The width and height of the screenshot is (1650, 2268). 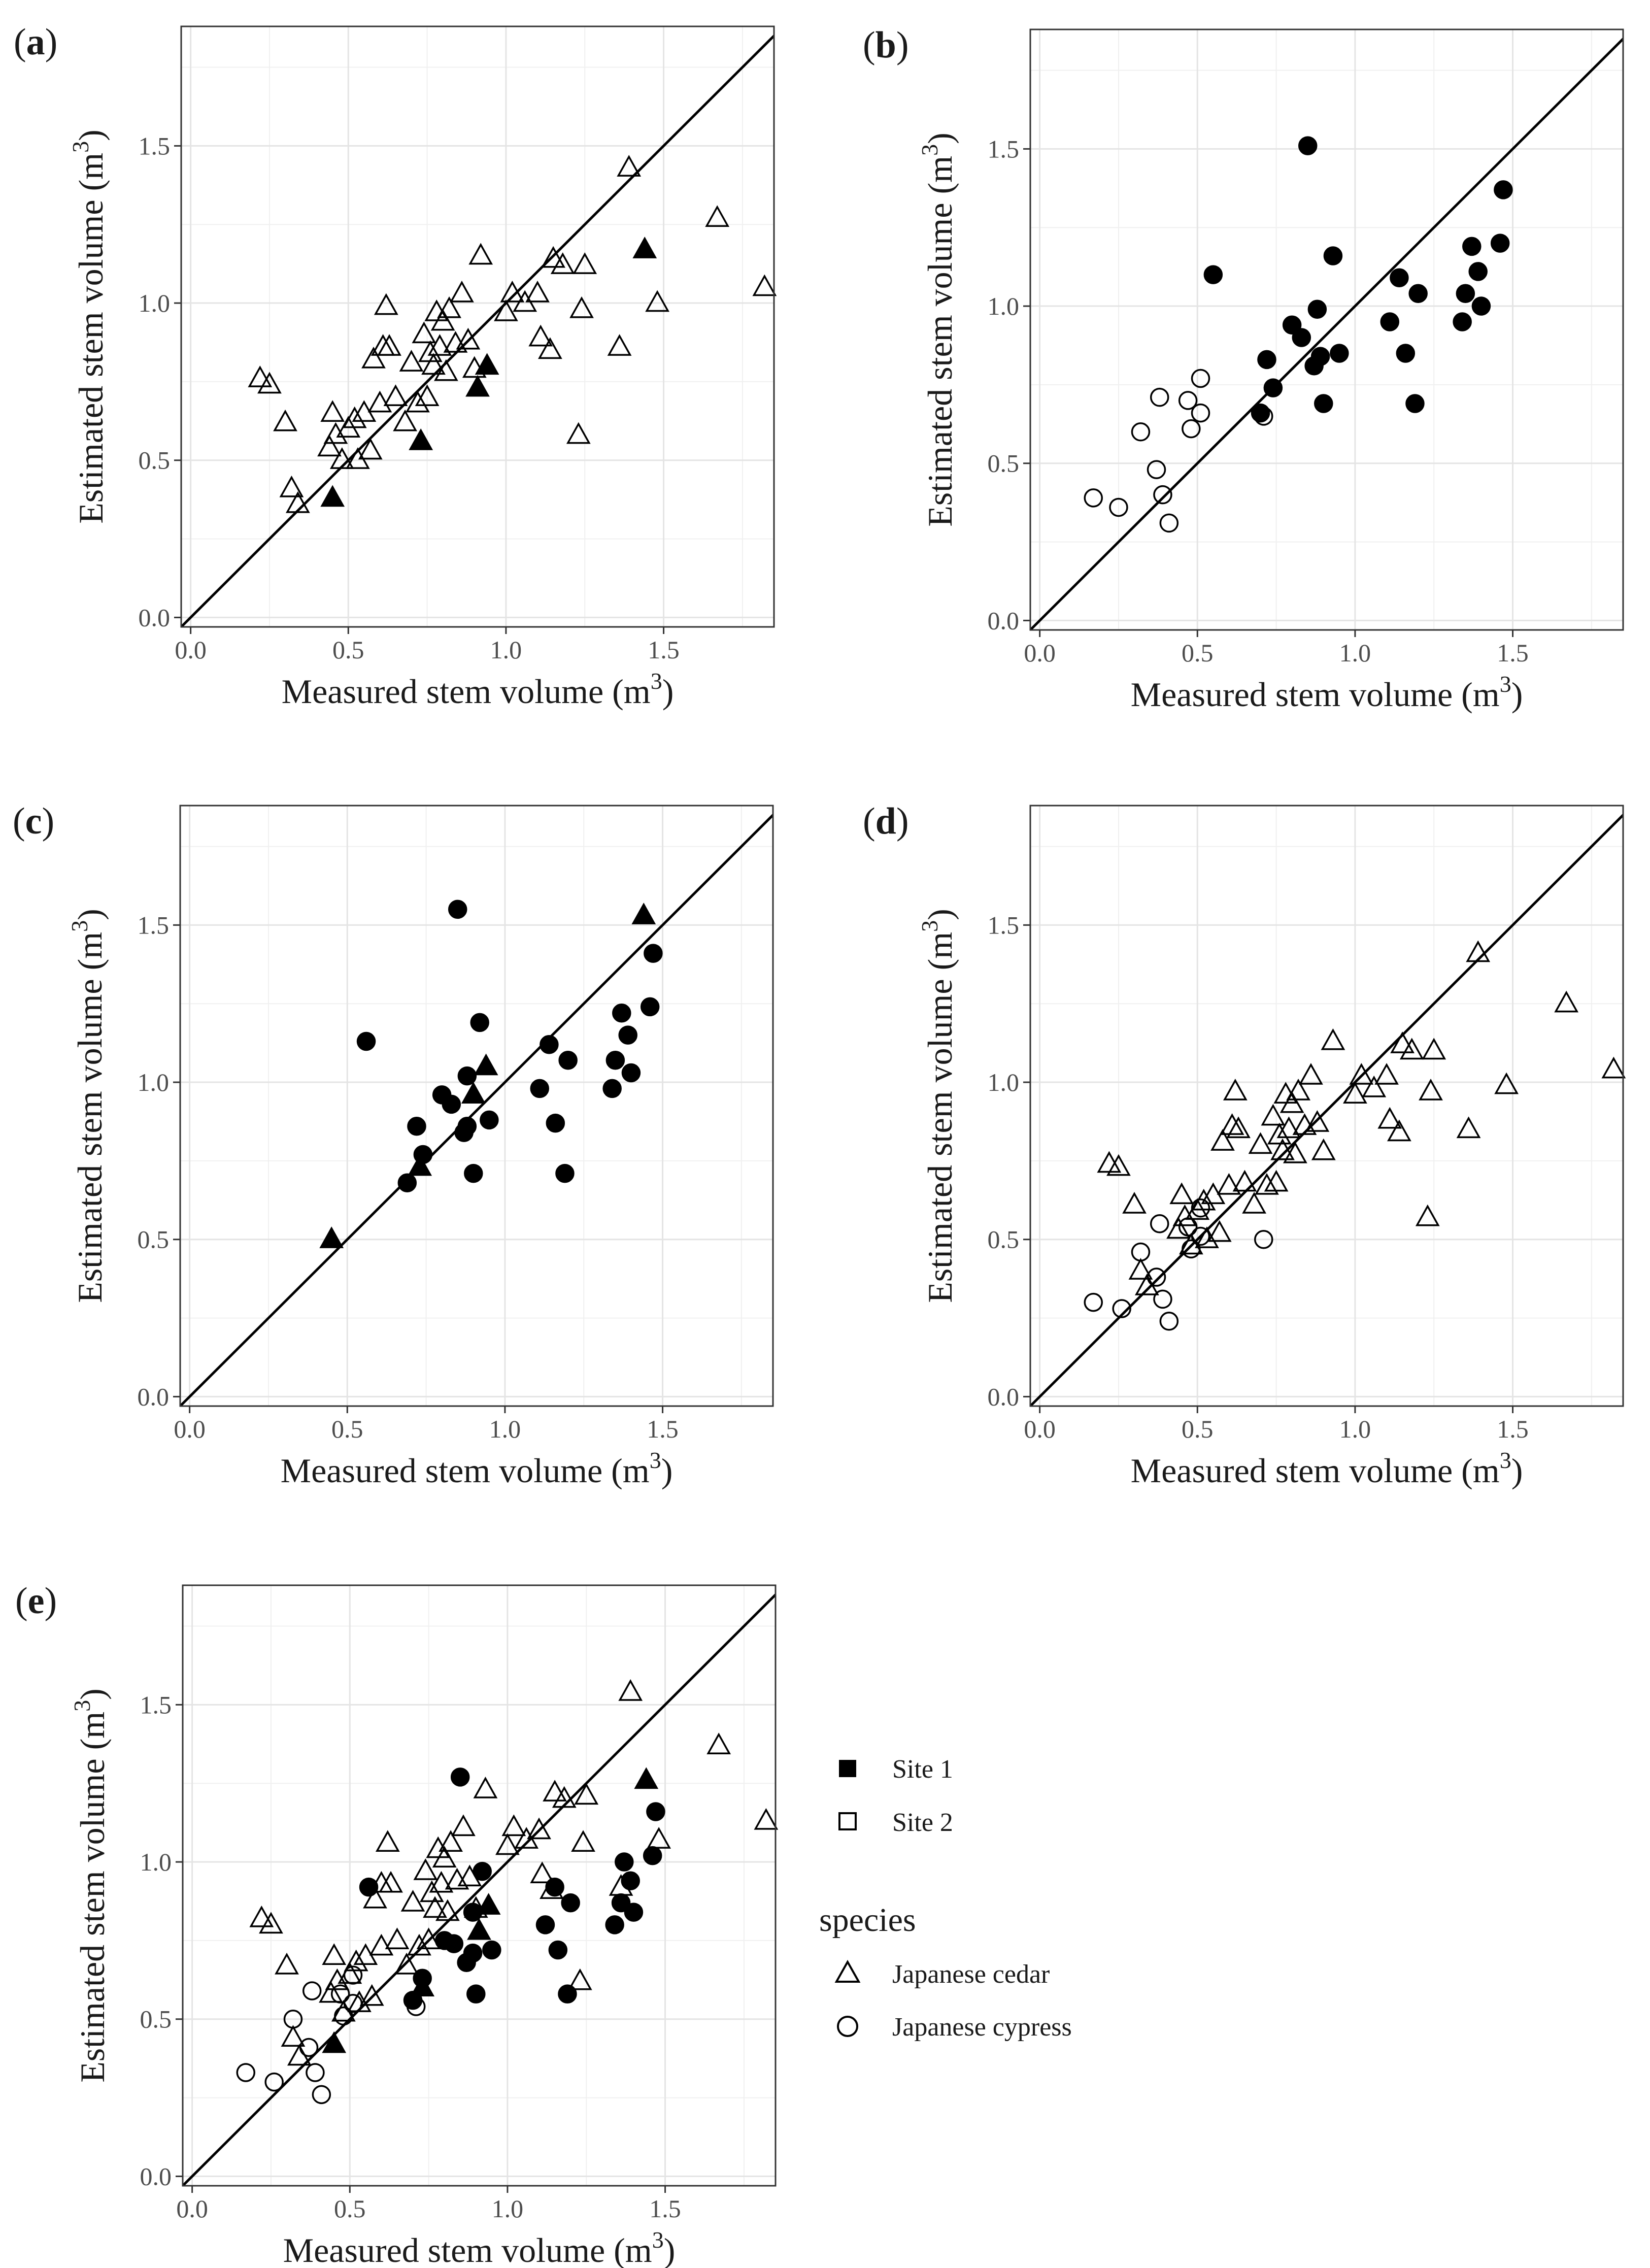 What do you see at coordinates (91, 1885) in the screenshot?
I see `y-axis-title: Estimated stem volume (m3)` at bounding box center [91, 1885].